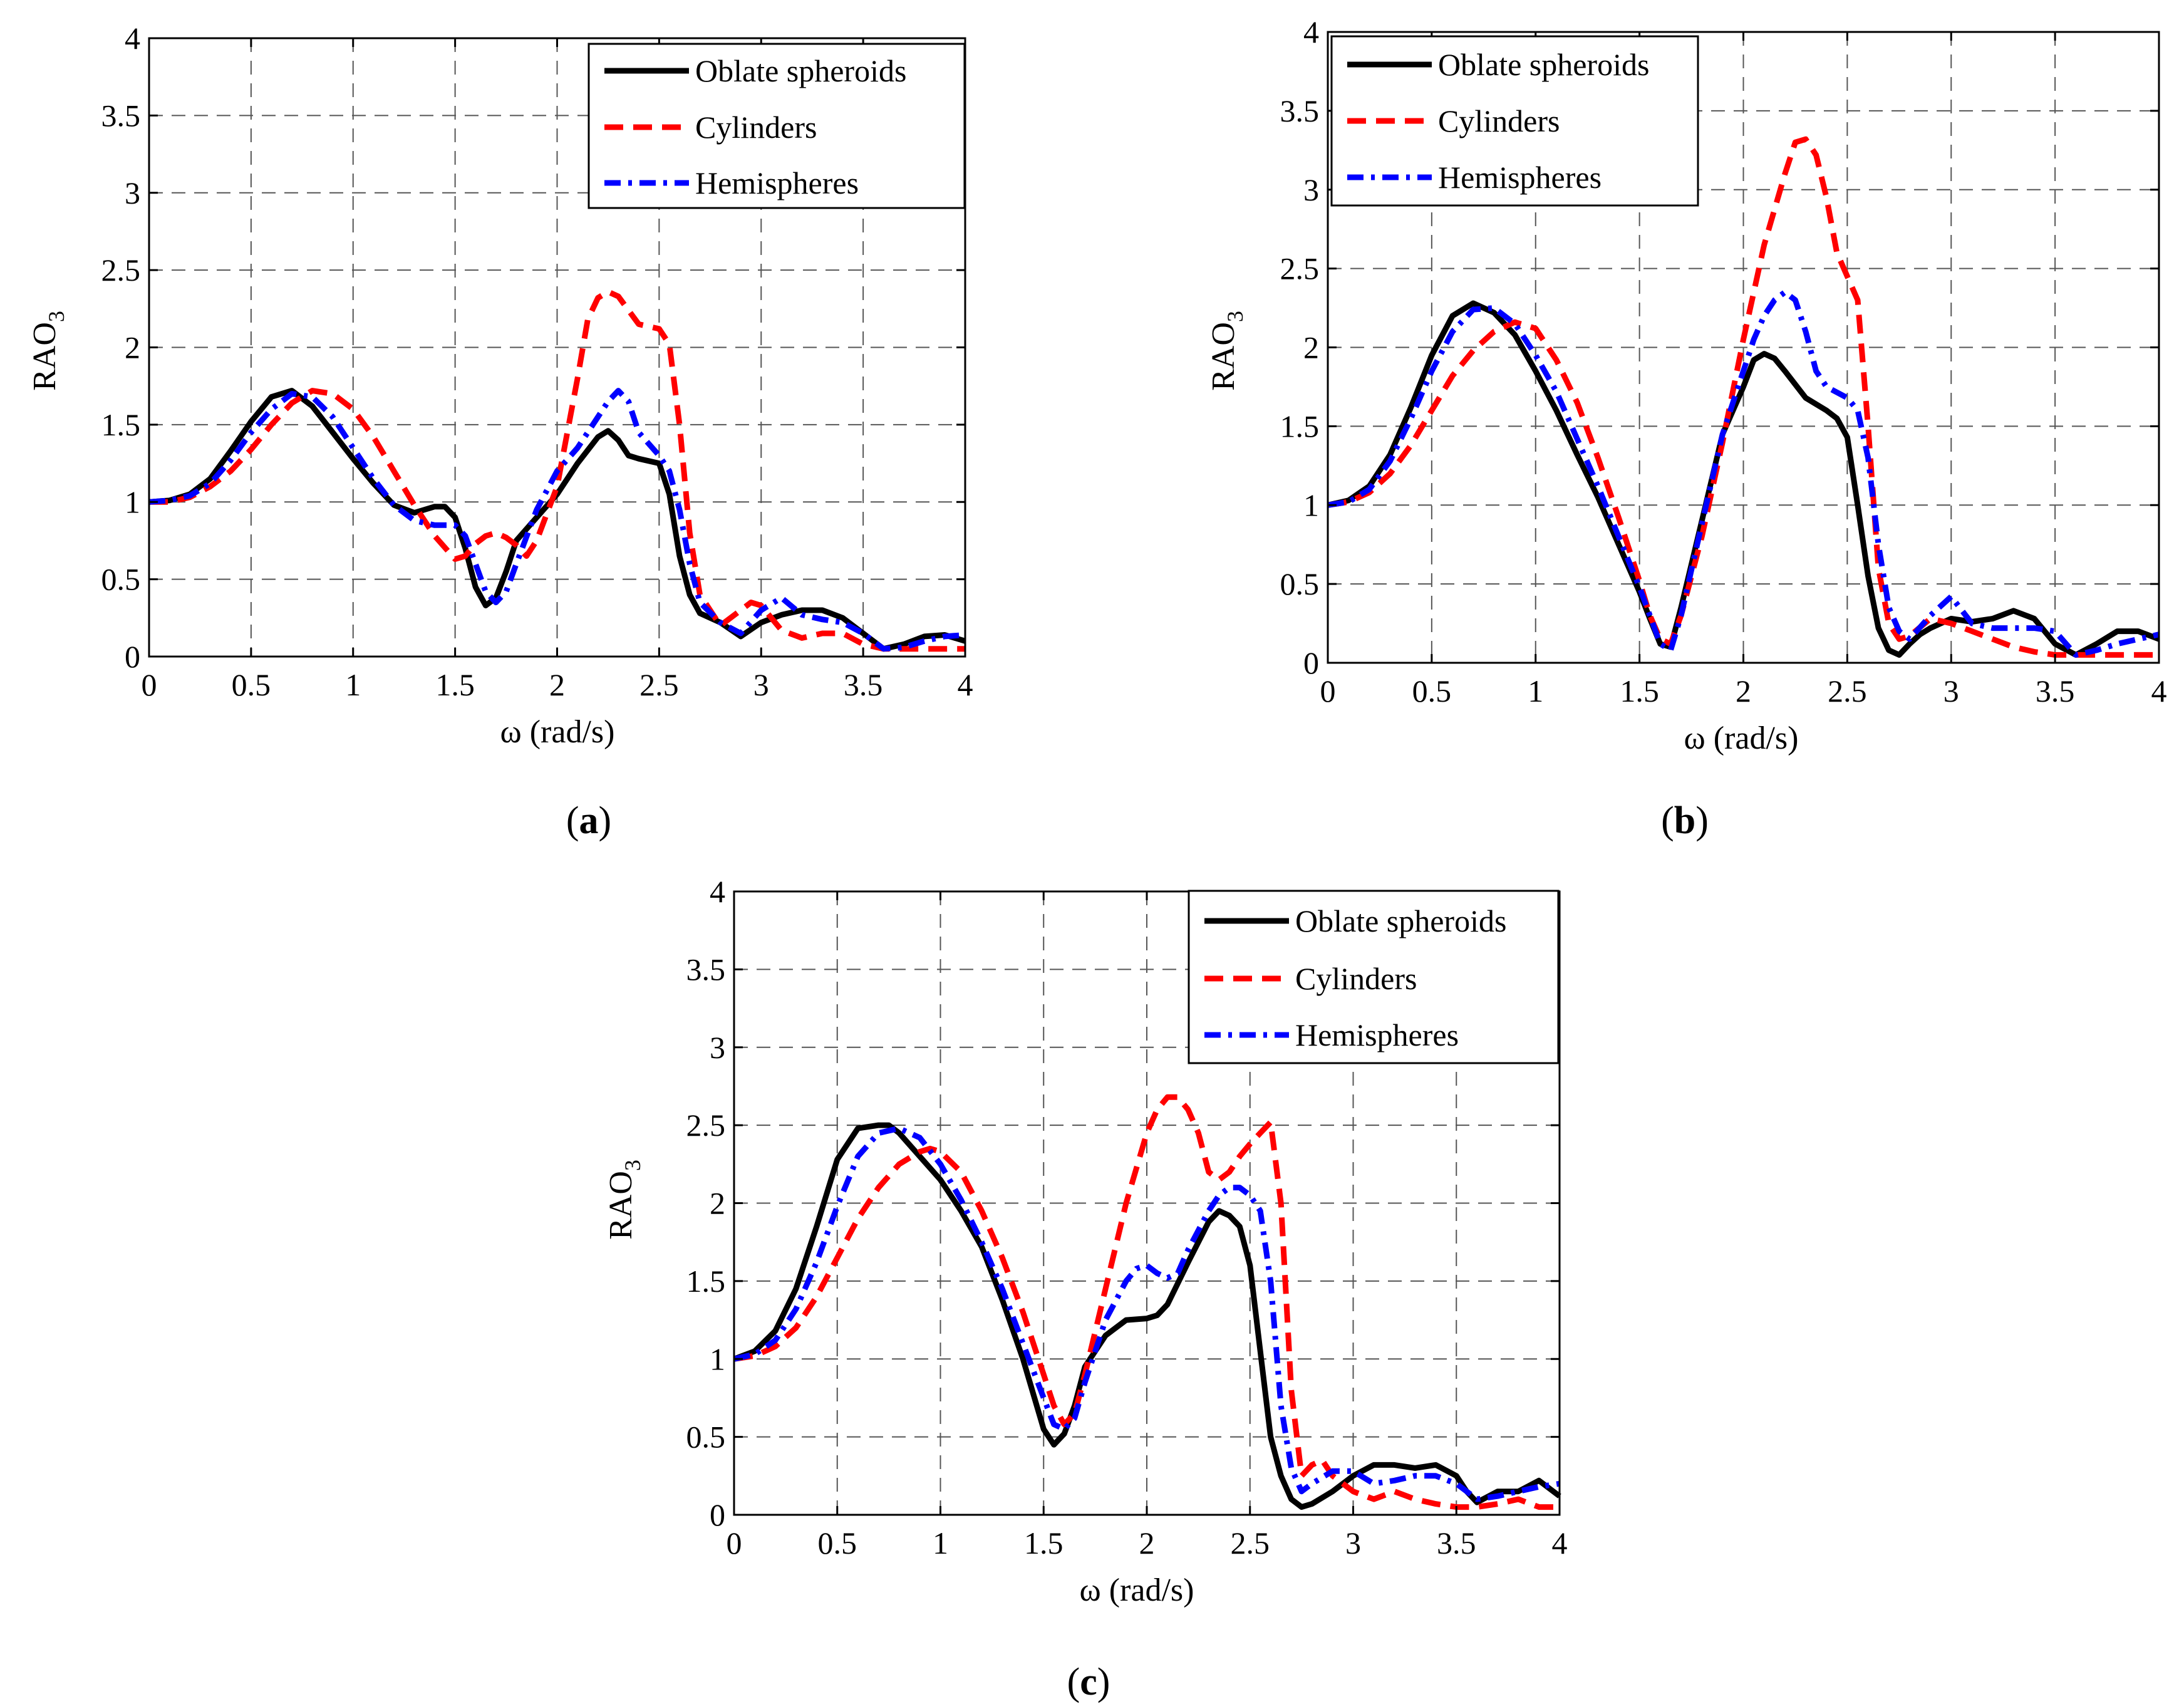 The image size is (2184, 1704). I want to click on panel-label: (b), so click(1685, 820).